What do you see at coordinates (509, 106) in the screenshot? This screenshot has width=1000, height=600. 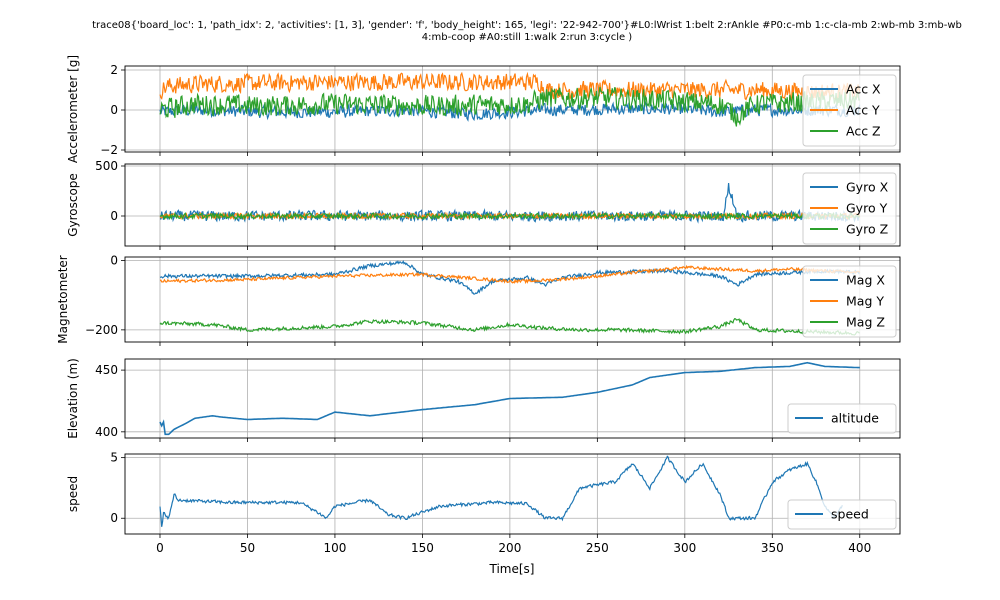 I see `series-line-acc-z` at bounding box center [509, 106].